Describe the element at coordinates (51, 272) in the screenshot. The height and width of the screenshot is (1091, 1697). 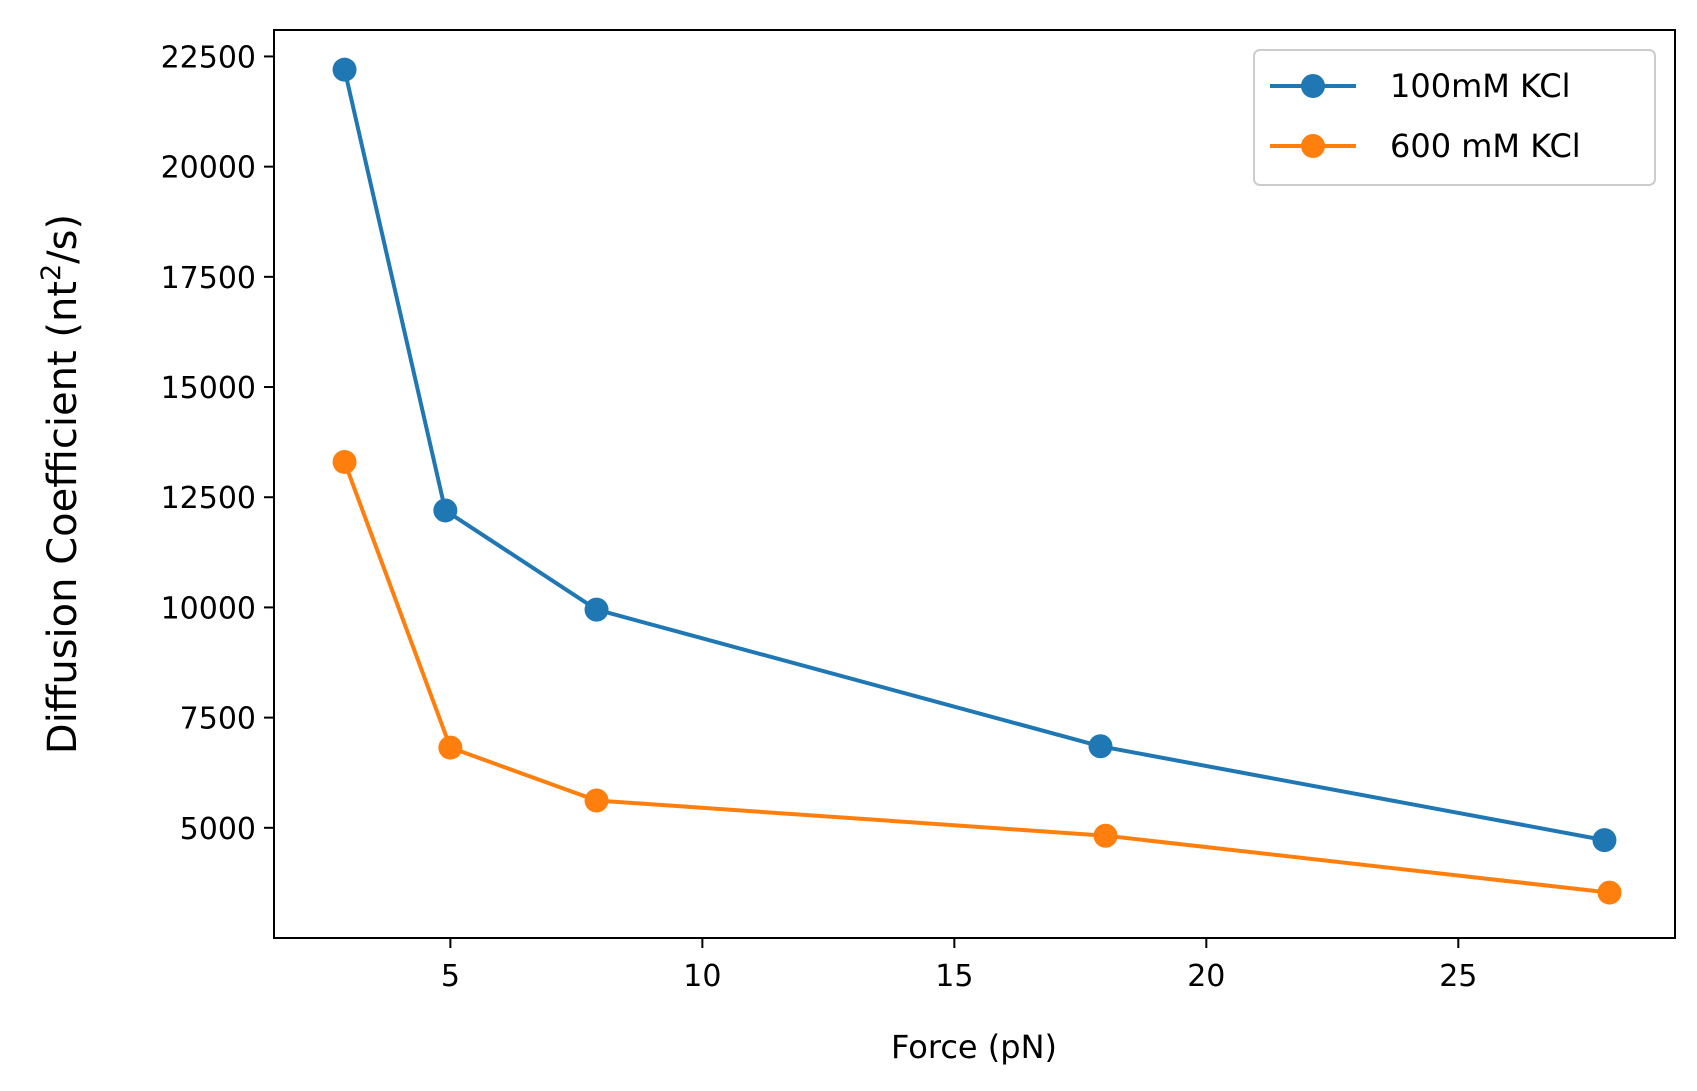
I see `y-axis-label-superscript: 2` at that location.